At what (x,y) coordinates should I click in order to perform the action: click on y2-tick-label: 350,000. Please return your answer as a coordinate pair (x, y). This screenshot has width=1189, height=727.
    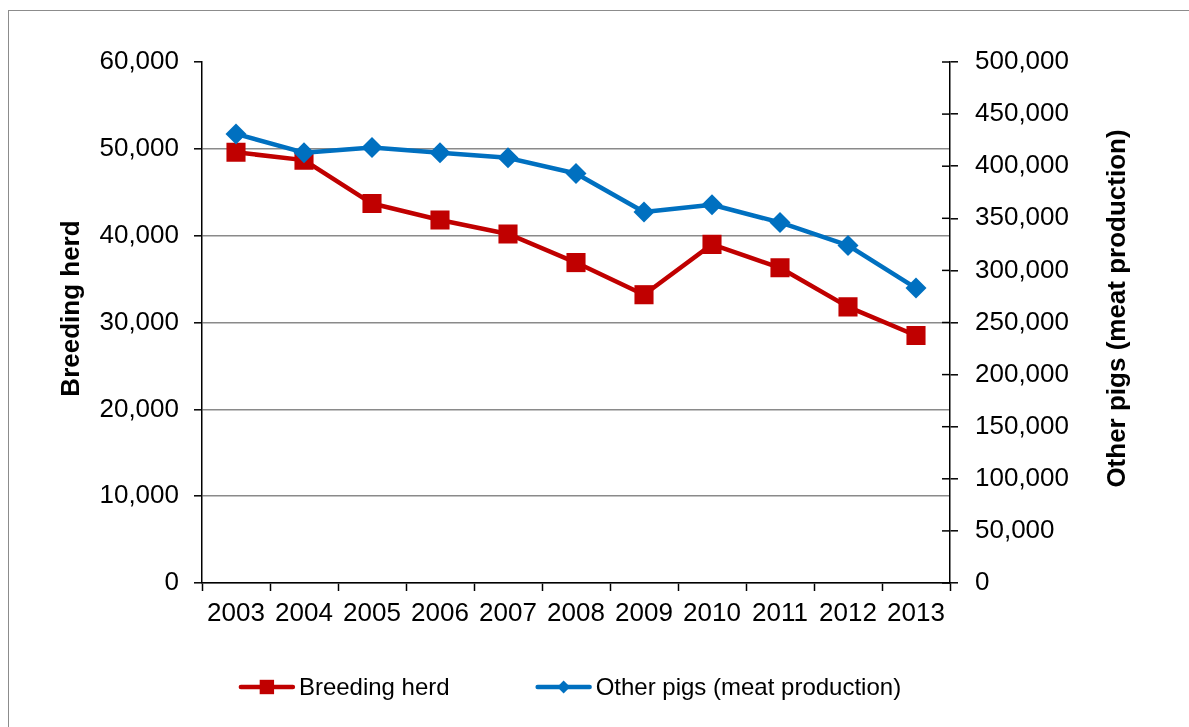
    Looking at the image, I should click on (1022, 216).